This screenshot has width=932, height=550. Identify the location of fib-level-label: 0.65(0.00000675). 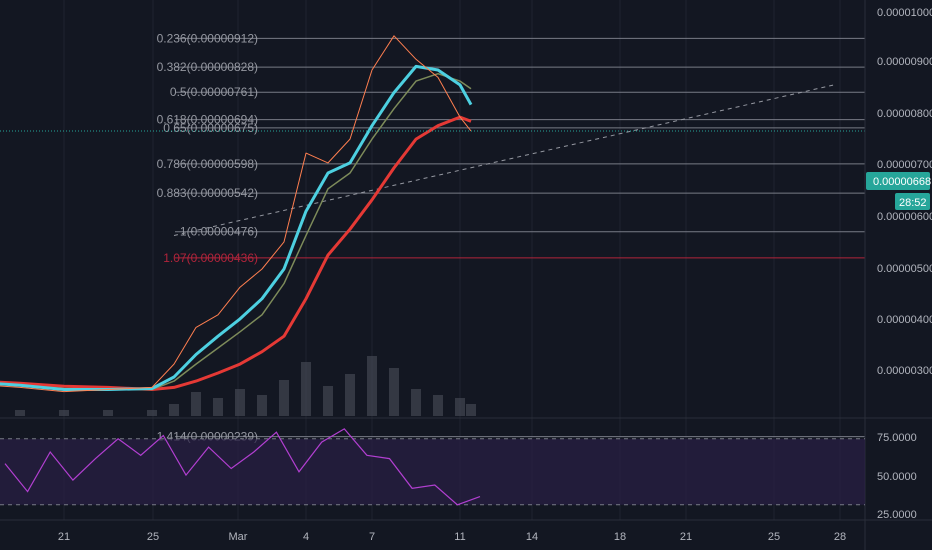
(210, 128).